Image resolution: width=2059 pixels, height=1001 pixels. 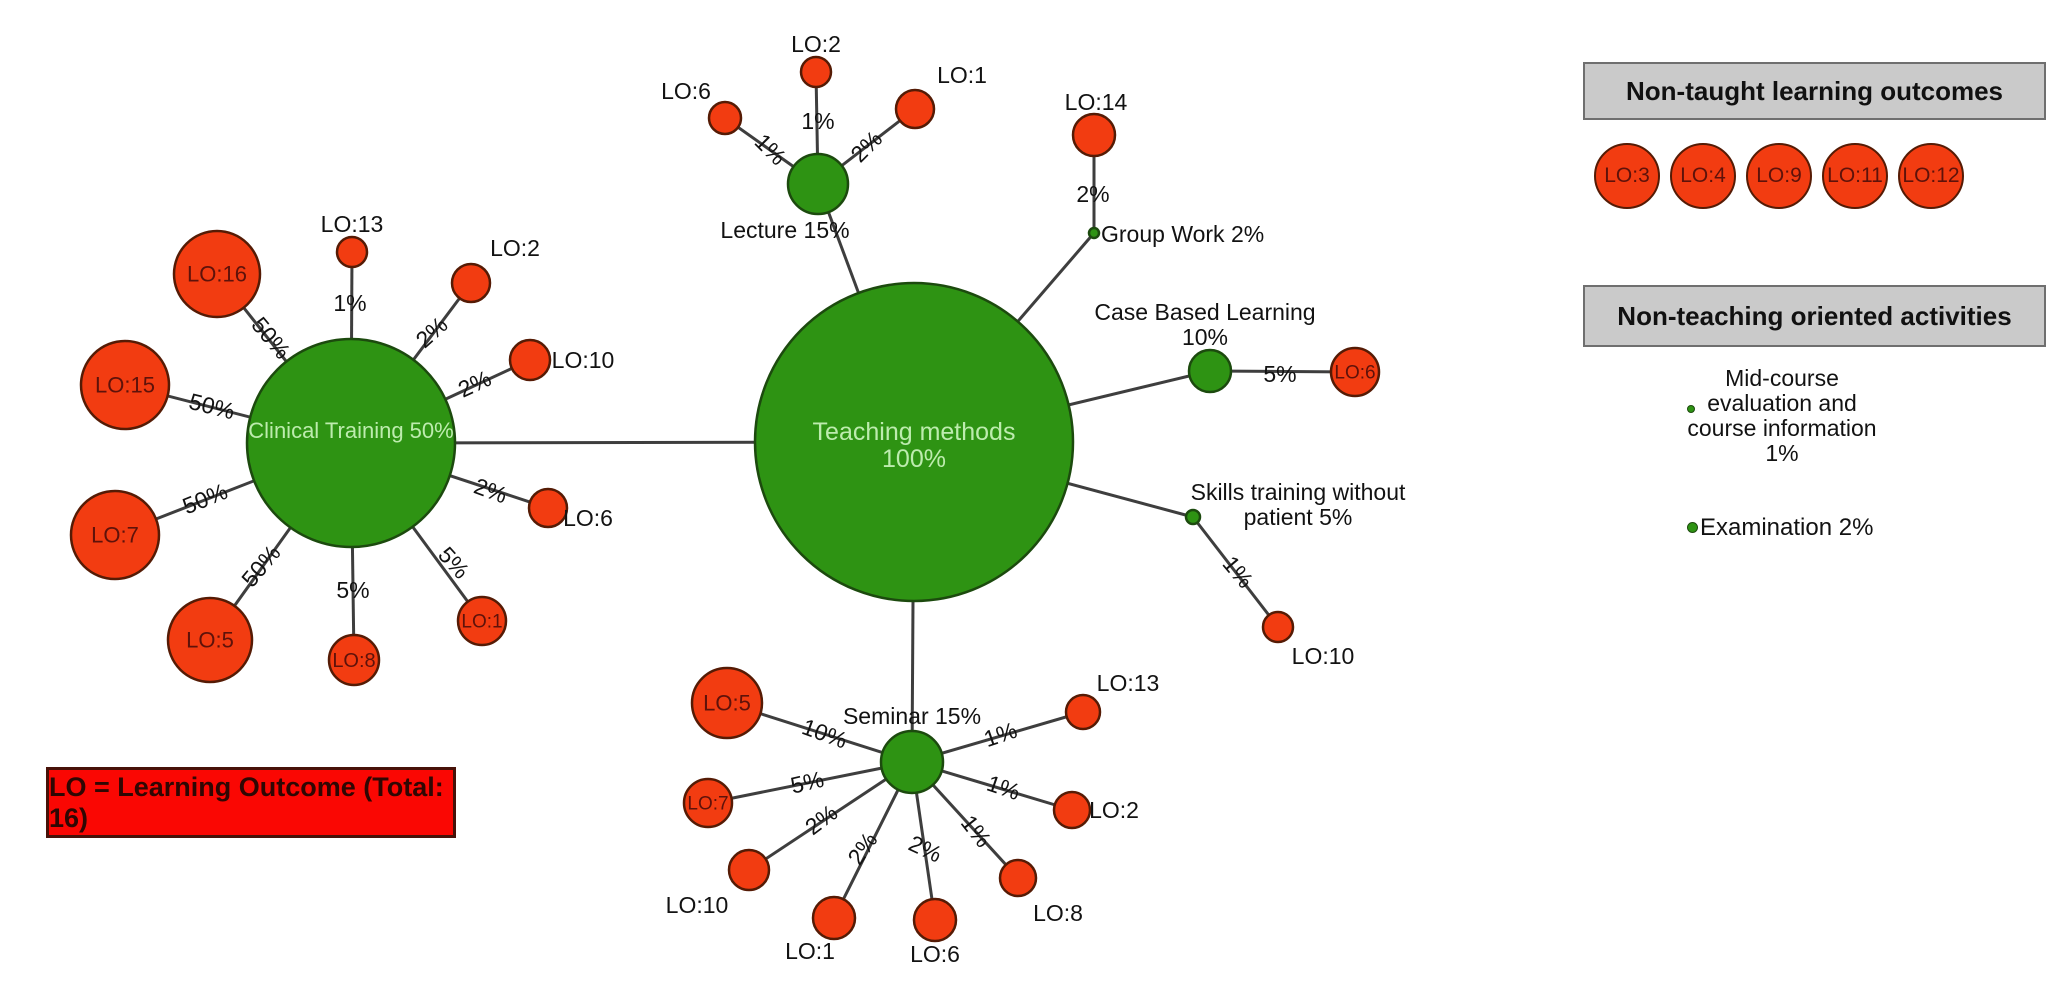 I want to click on node-label-gw14: LO:14, so click(x=1096, y=102).